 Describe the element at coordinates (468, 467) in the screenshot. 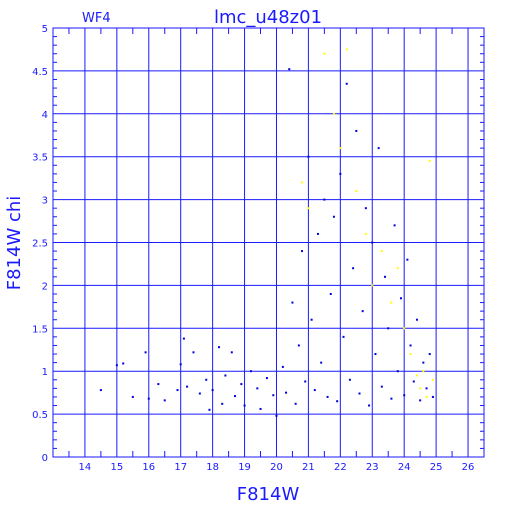

I see `x-tick-label: 26` at that location.